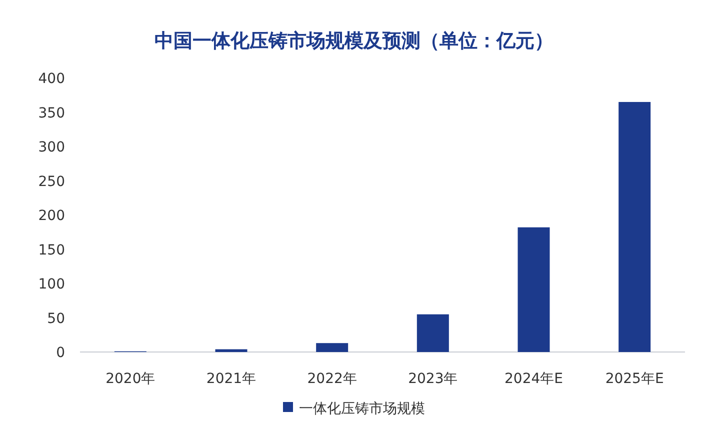  Describe the element at coordinates (51, 216) in the screenshot. I see `y-tick-label: 200` at that location.